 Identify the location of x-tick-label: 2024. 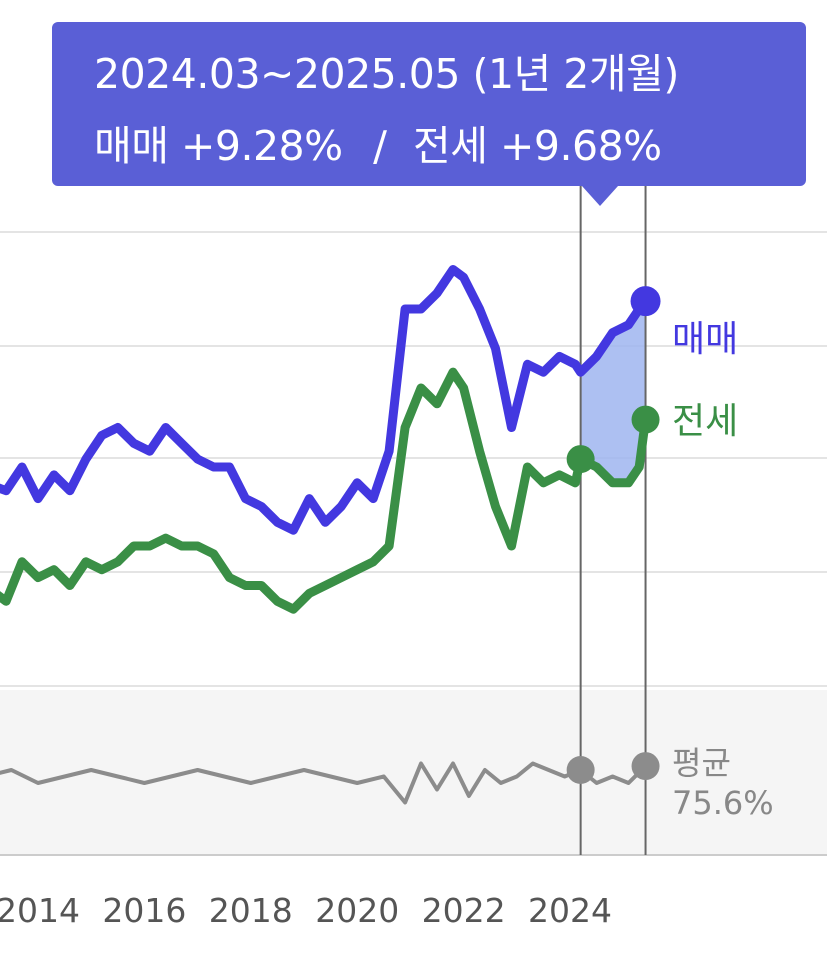
(570, 910).